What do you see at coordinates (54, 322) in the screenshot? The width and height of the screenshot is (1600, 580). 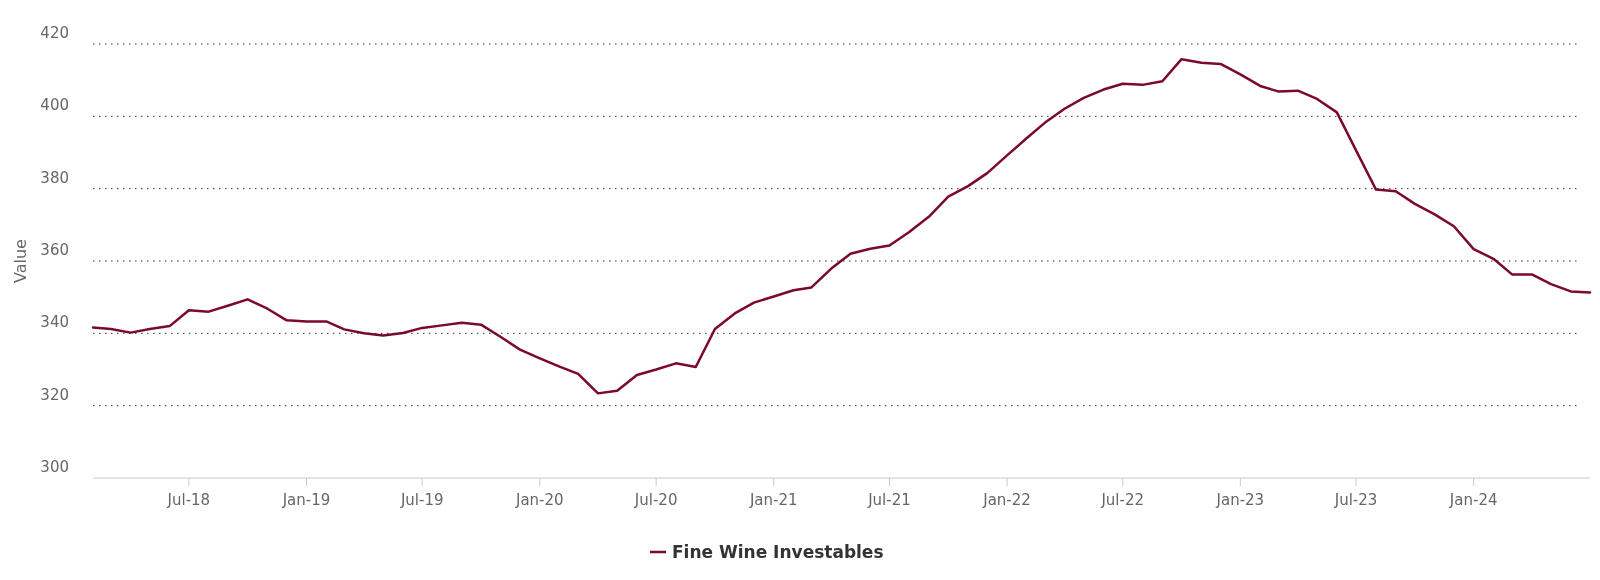 I see `y-tick-label: 340` at bounding box center [54, 322].